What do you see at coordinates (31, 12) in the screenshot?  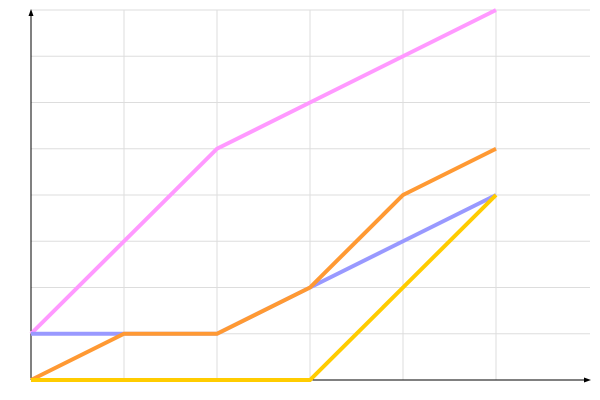 I see `y-axis-arrow` at bounding box center [31, 12].